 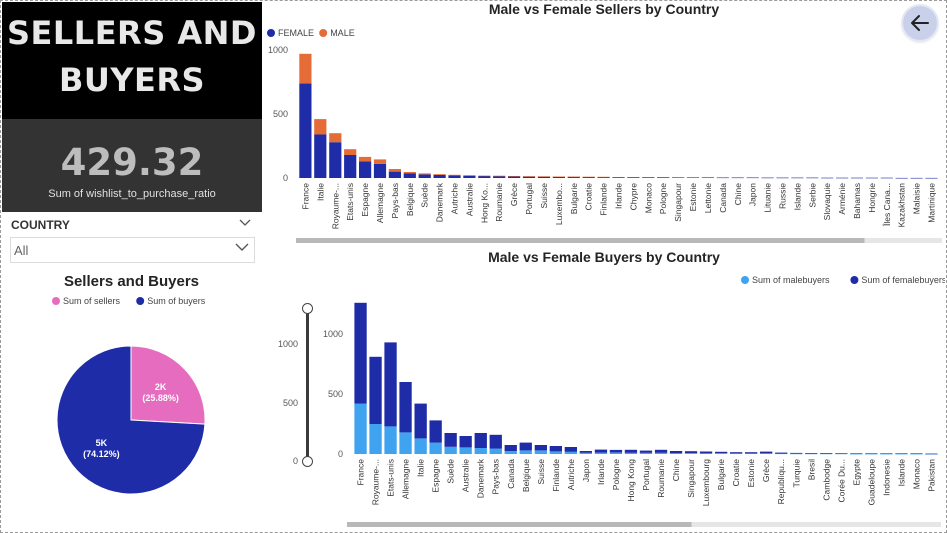 I want to click on zoom-slider-top-handle, so click(x=307, y=308).